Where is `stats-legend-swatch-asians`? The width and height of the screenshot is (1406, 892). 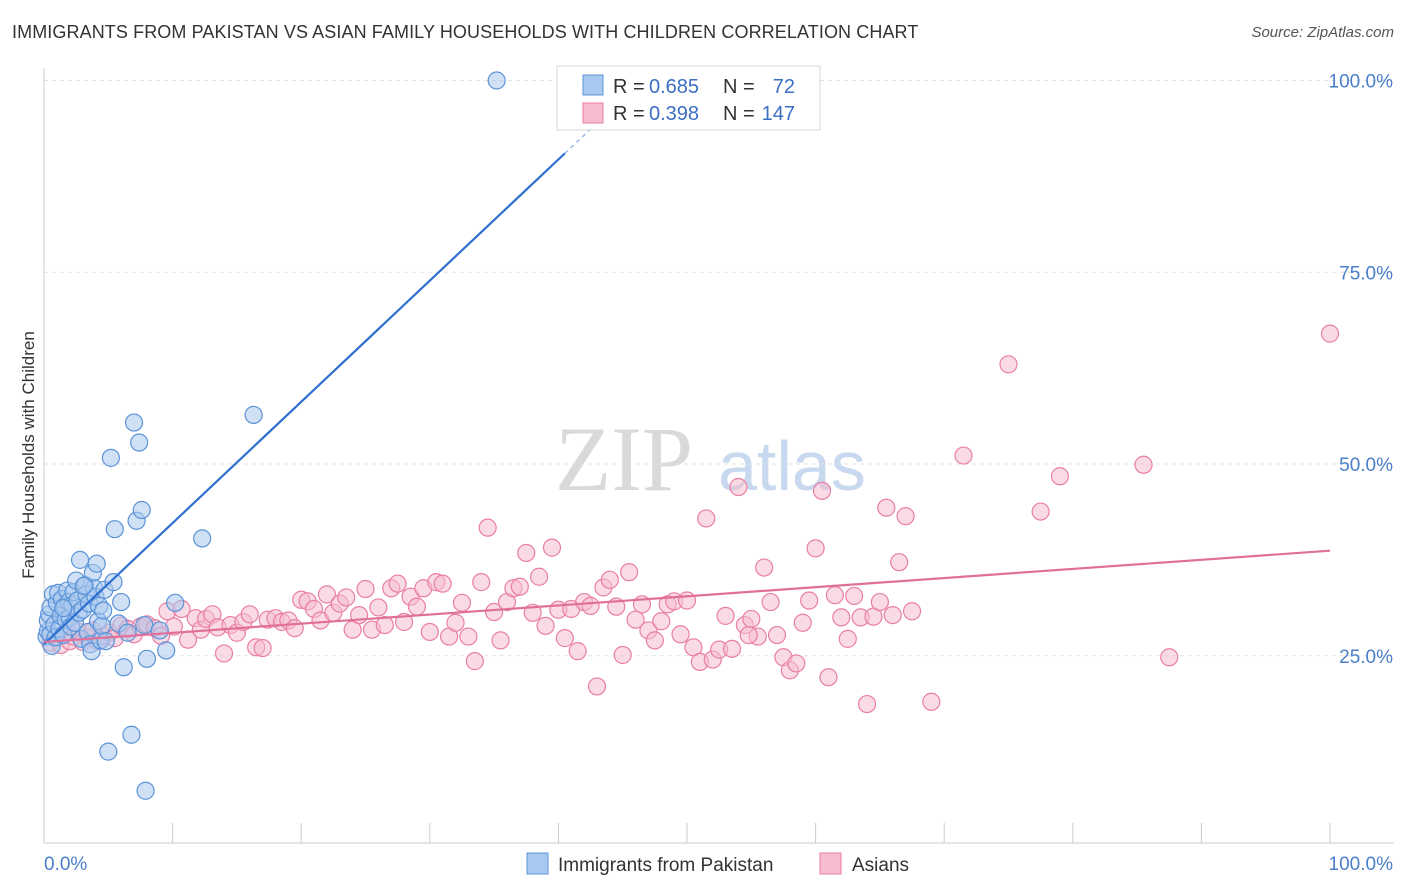 stats-legend-swatch-asians is located at coordinates (593, 113).